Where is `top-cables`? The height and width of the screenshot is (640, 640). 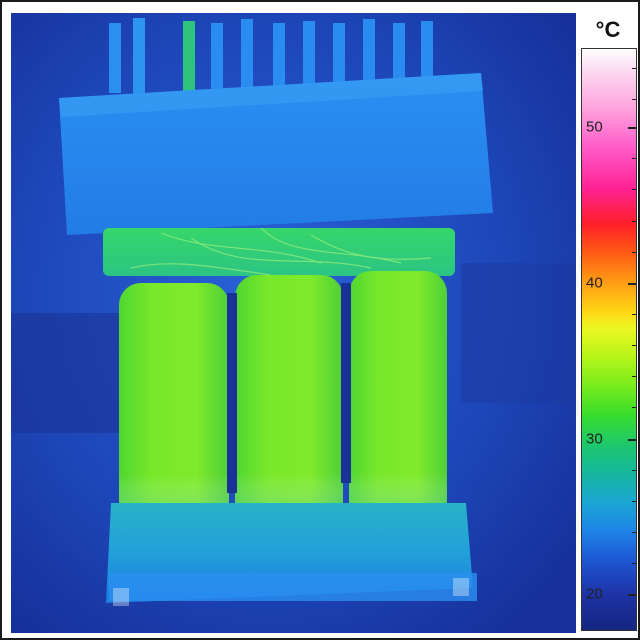
top-cables is located at coordinates (271, 58).